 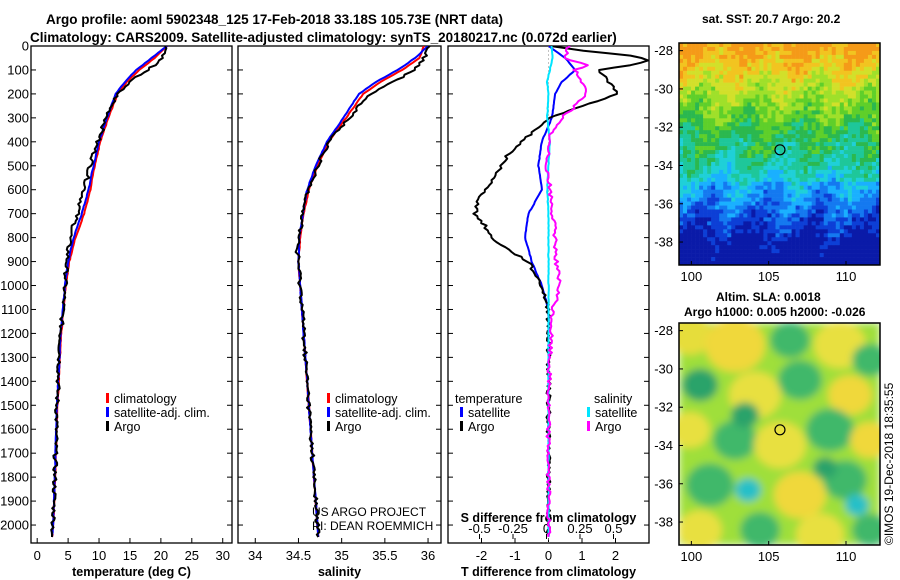 What do you see at coordinates (18, 189) in the screenshot?
I see `y-tick-label: 600` at bounding box center [18, 189].